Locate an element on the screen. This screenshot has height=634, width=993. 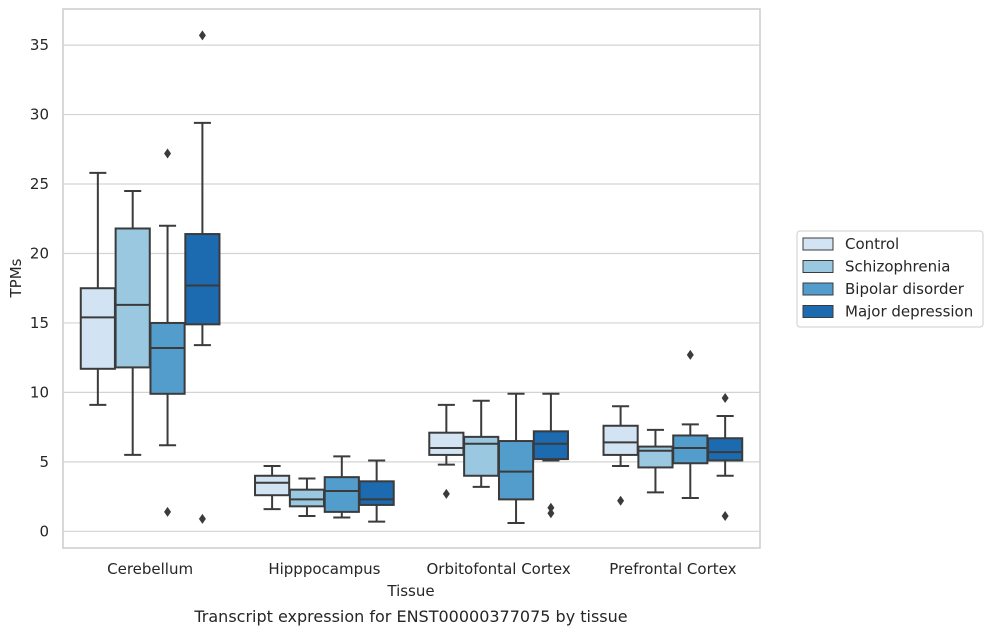
y-tick-label: 20 is located at coordinates (39, 253).